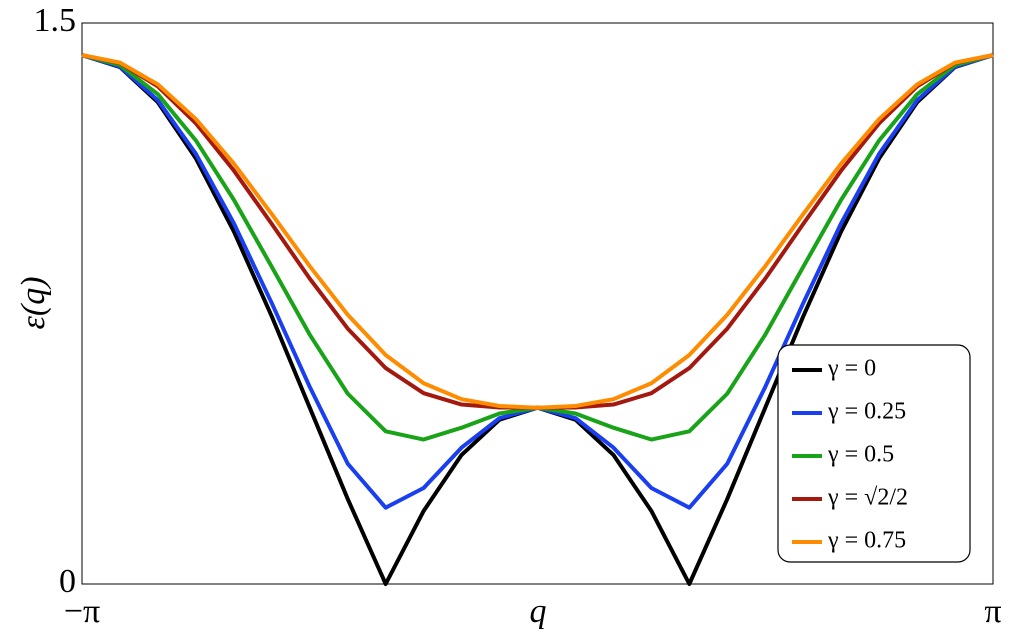  I want to click on x-tick-label: −π, so click(82, 611).